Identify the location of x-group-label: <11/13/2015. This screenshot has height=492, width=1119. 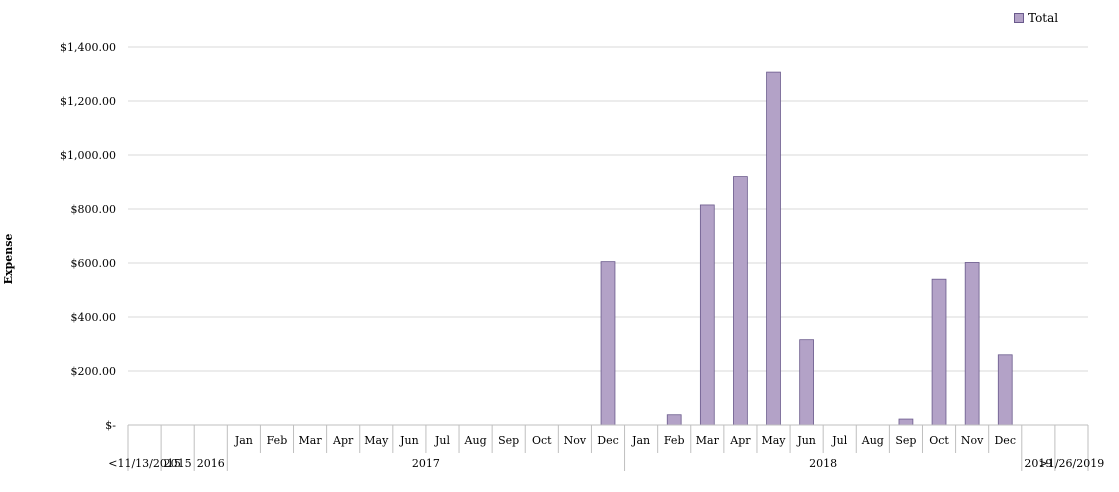
(144, 463).